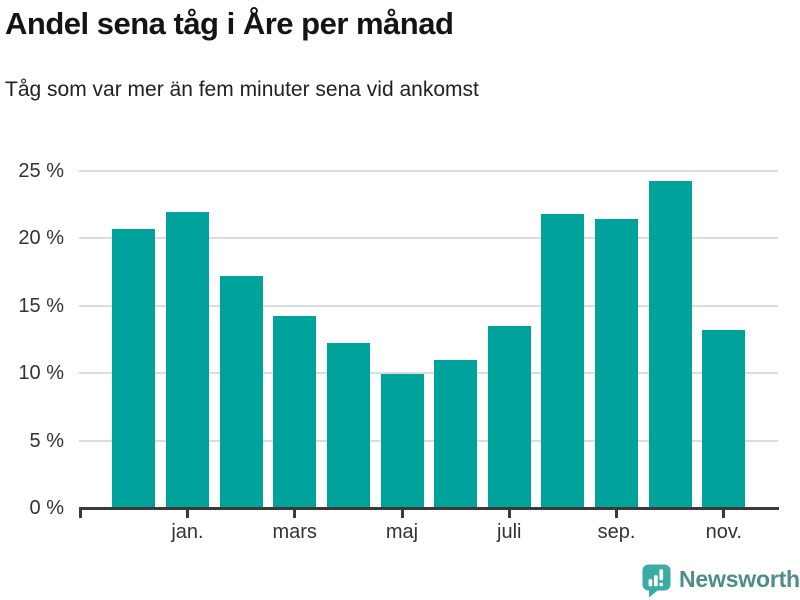 This screenshot has width=800, height=600. I want to click on newsworthy-logo-text: Newsworthy, so click(739, 579).